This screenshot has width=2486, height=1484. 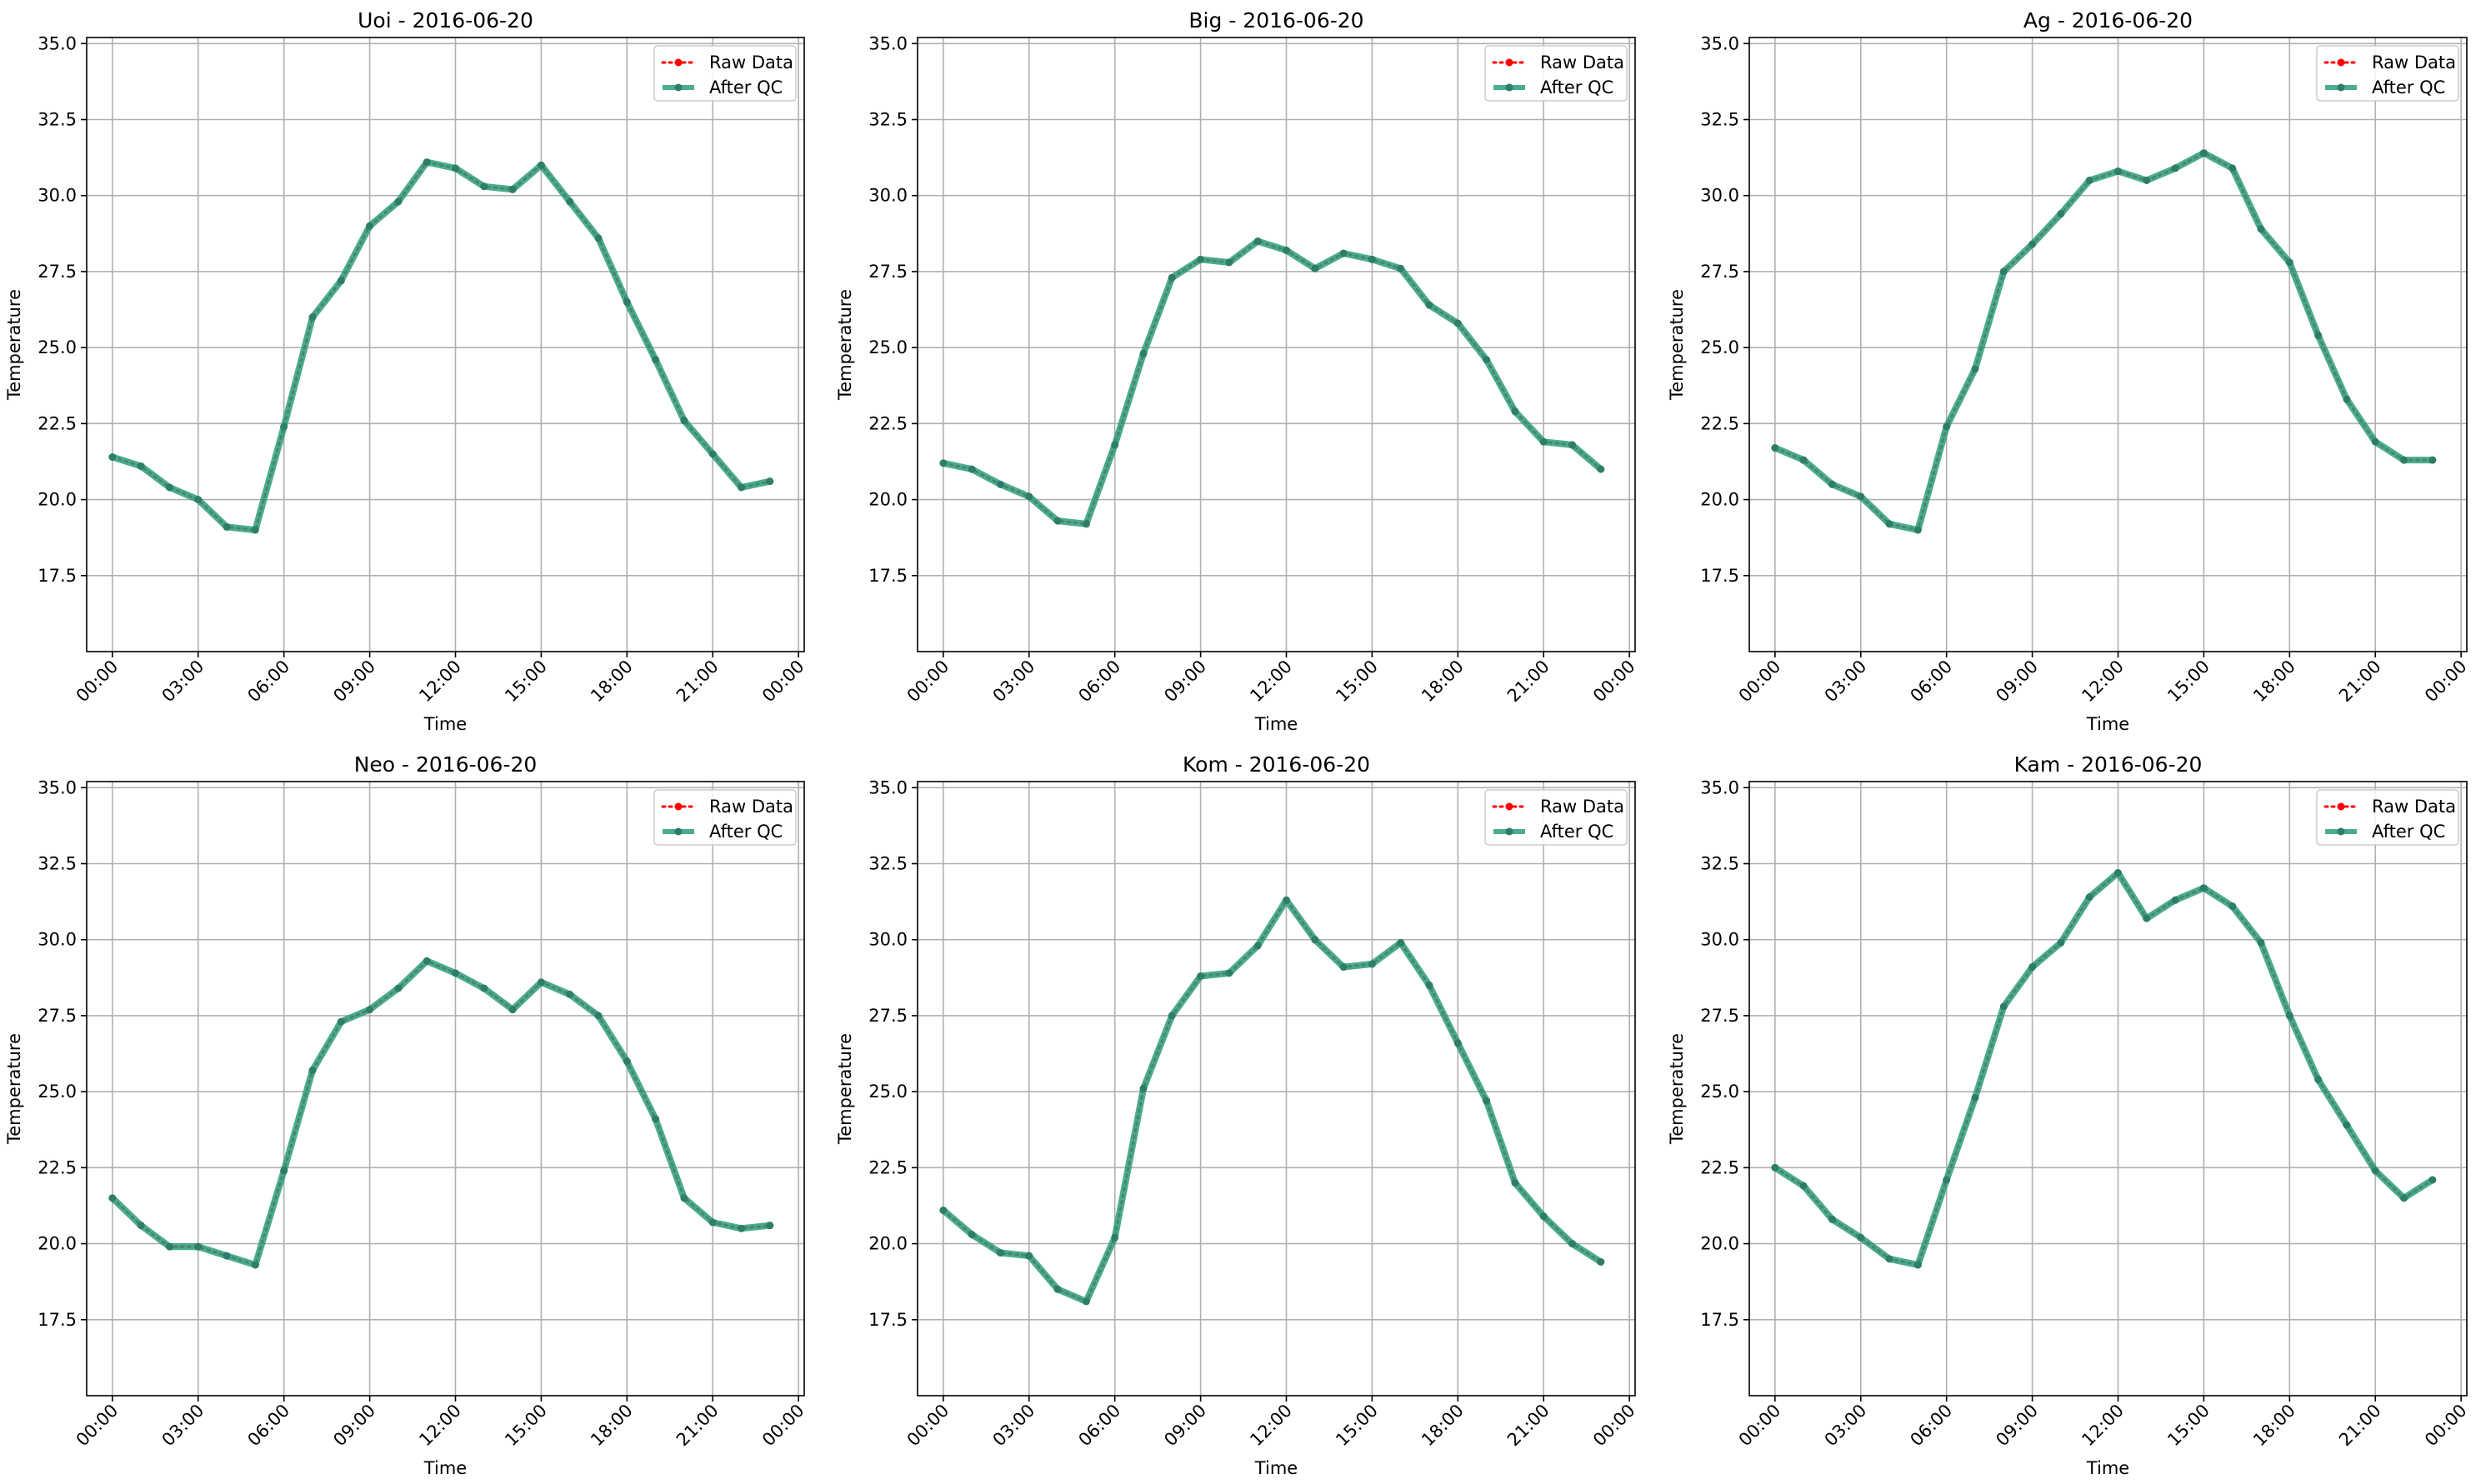 I want to click on legend-raw-data-marker, so click(x=678, y=806).